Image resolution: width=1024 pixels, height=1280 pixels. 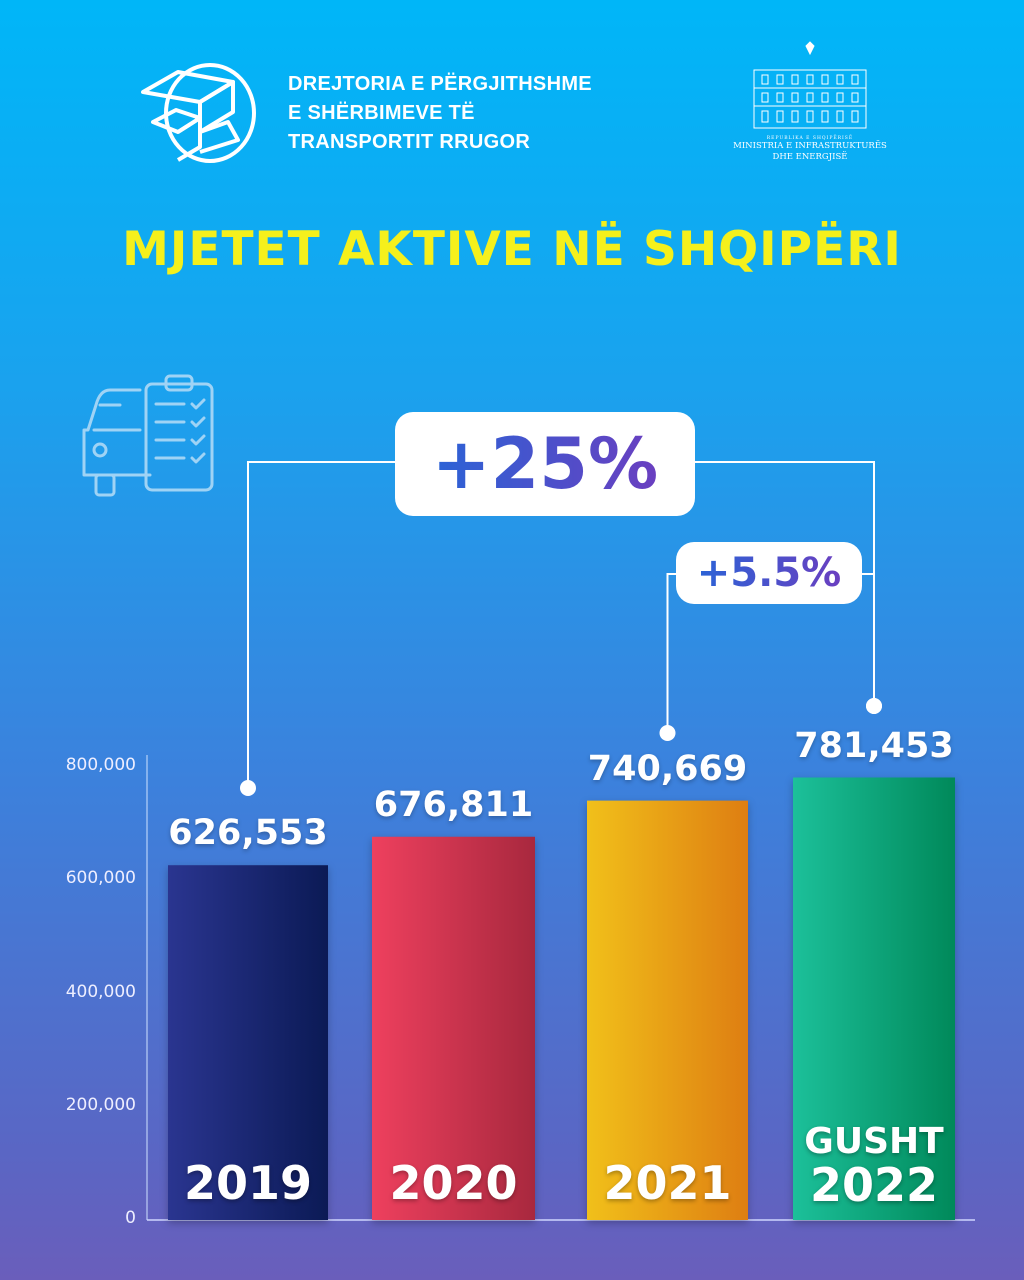 I want to click on bar-2021, so click(x=667, y=1010).